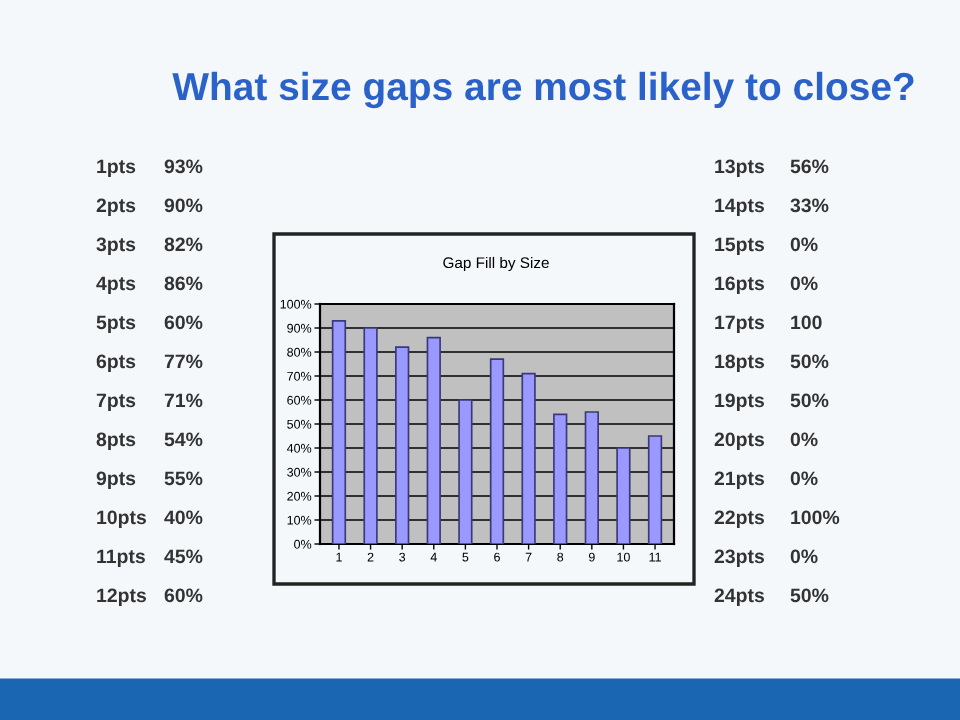 The height and width of the screenshot is (720, 960). I want to click on text: 8pts 54%, so click(149, 441).